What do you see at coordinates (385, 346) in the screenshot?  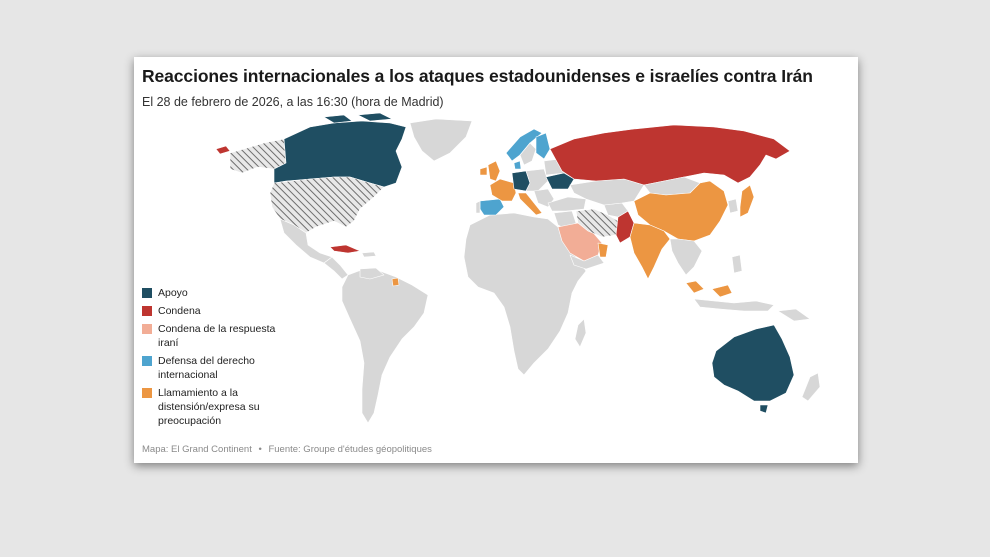 I see `country-south-america` at bounding box center [385, 346].